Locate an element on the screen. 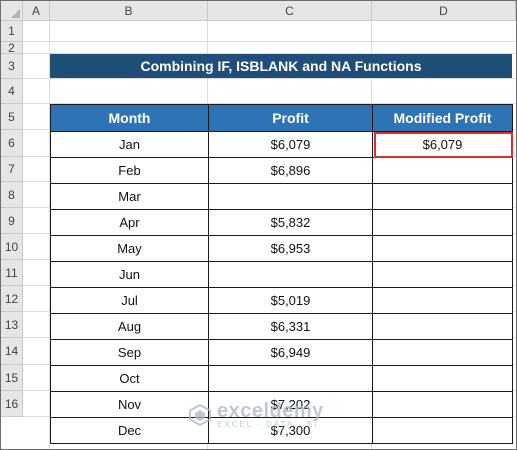 The image size is (517, 450). profit-cell-value: $6,949 is located at coordinates (290, 352).